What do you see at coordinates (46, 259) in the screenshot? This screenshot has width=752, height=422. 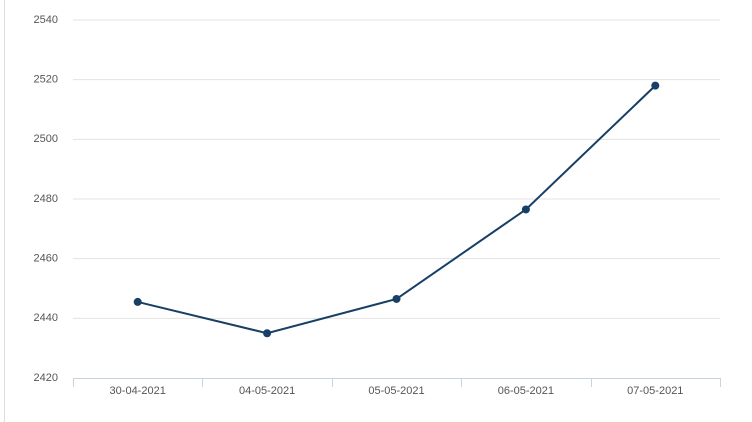 I see `y-tick-label: 2460` at bounding box center [46, 259].